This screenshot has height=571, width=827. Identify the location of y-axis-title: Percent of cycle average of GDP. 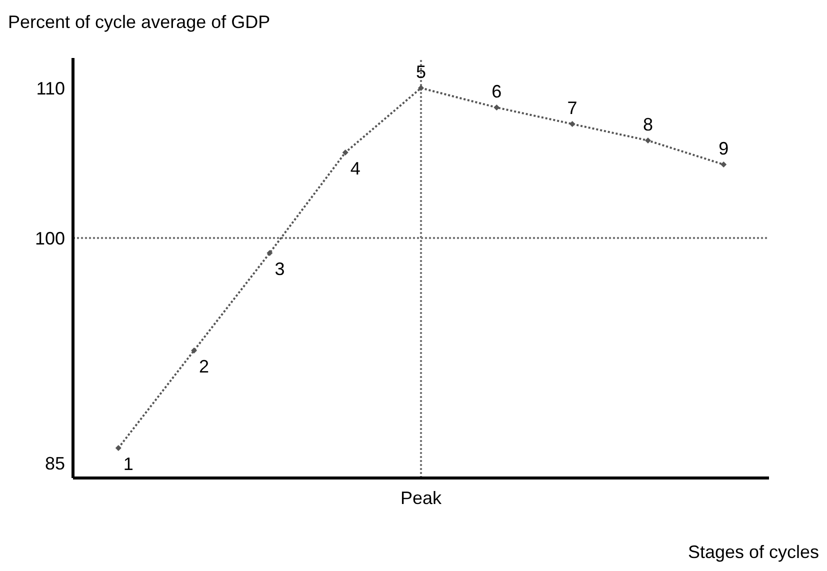
(139, 22).